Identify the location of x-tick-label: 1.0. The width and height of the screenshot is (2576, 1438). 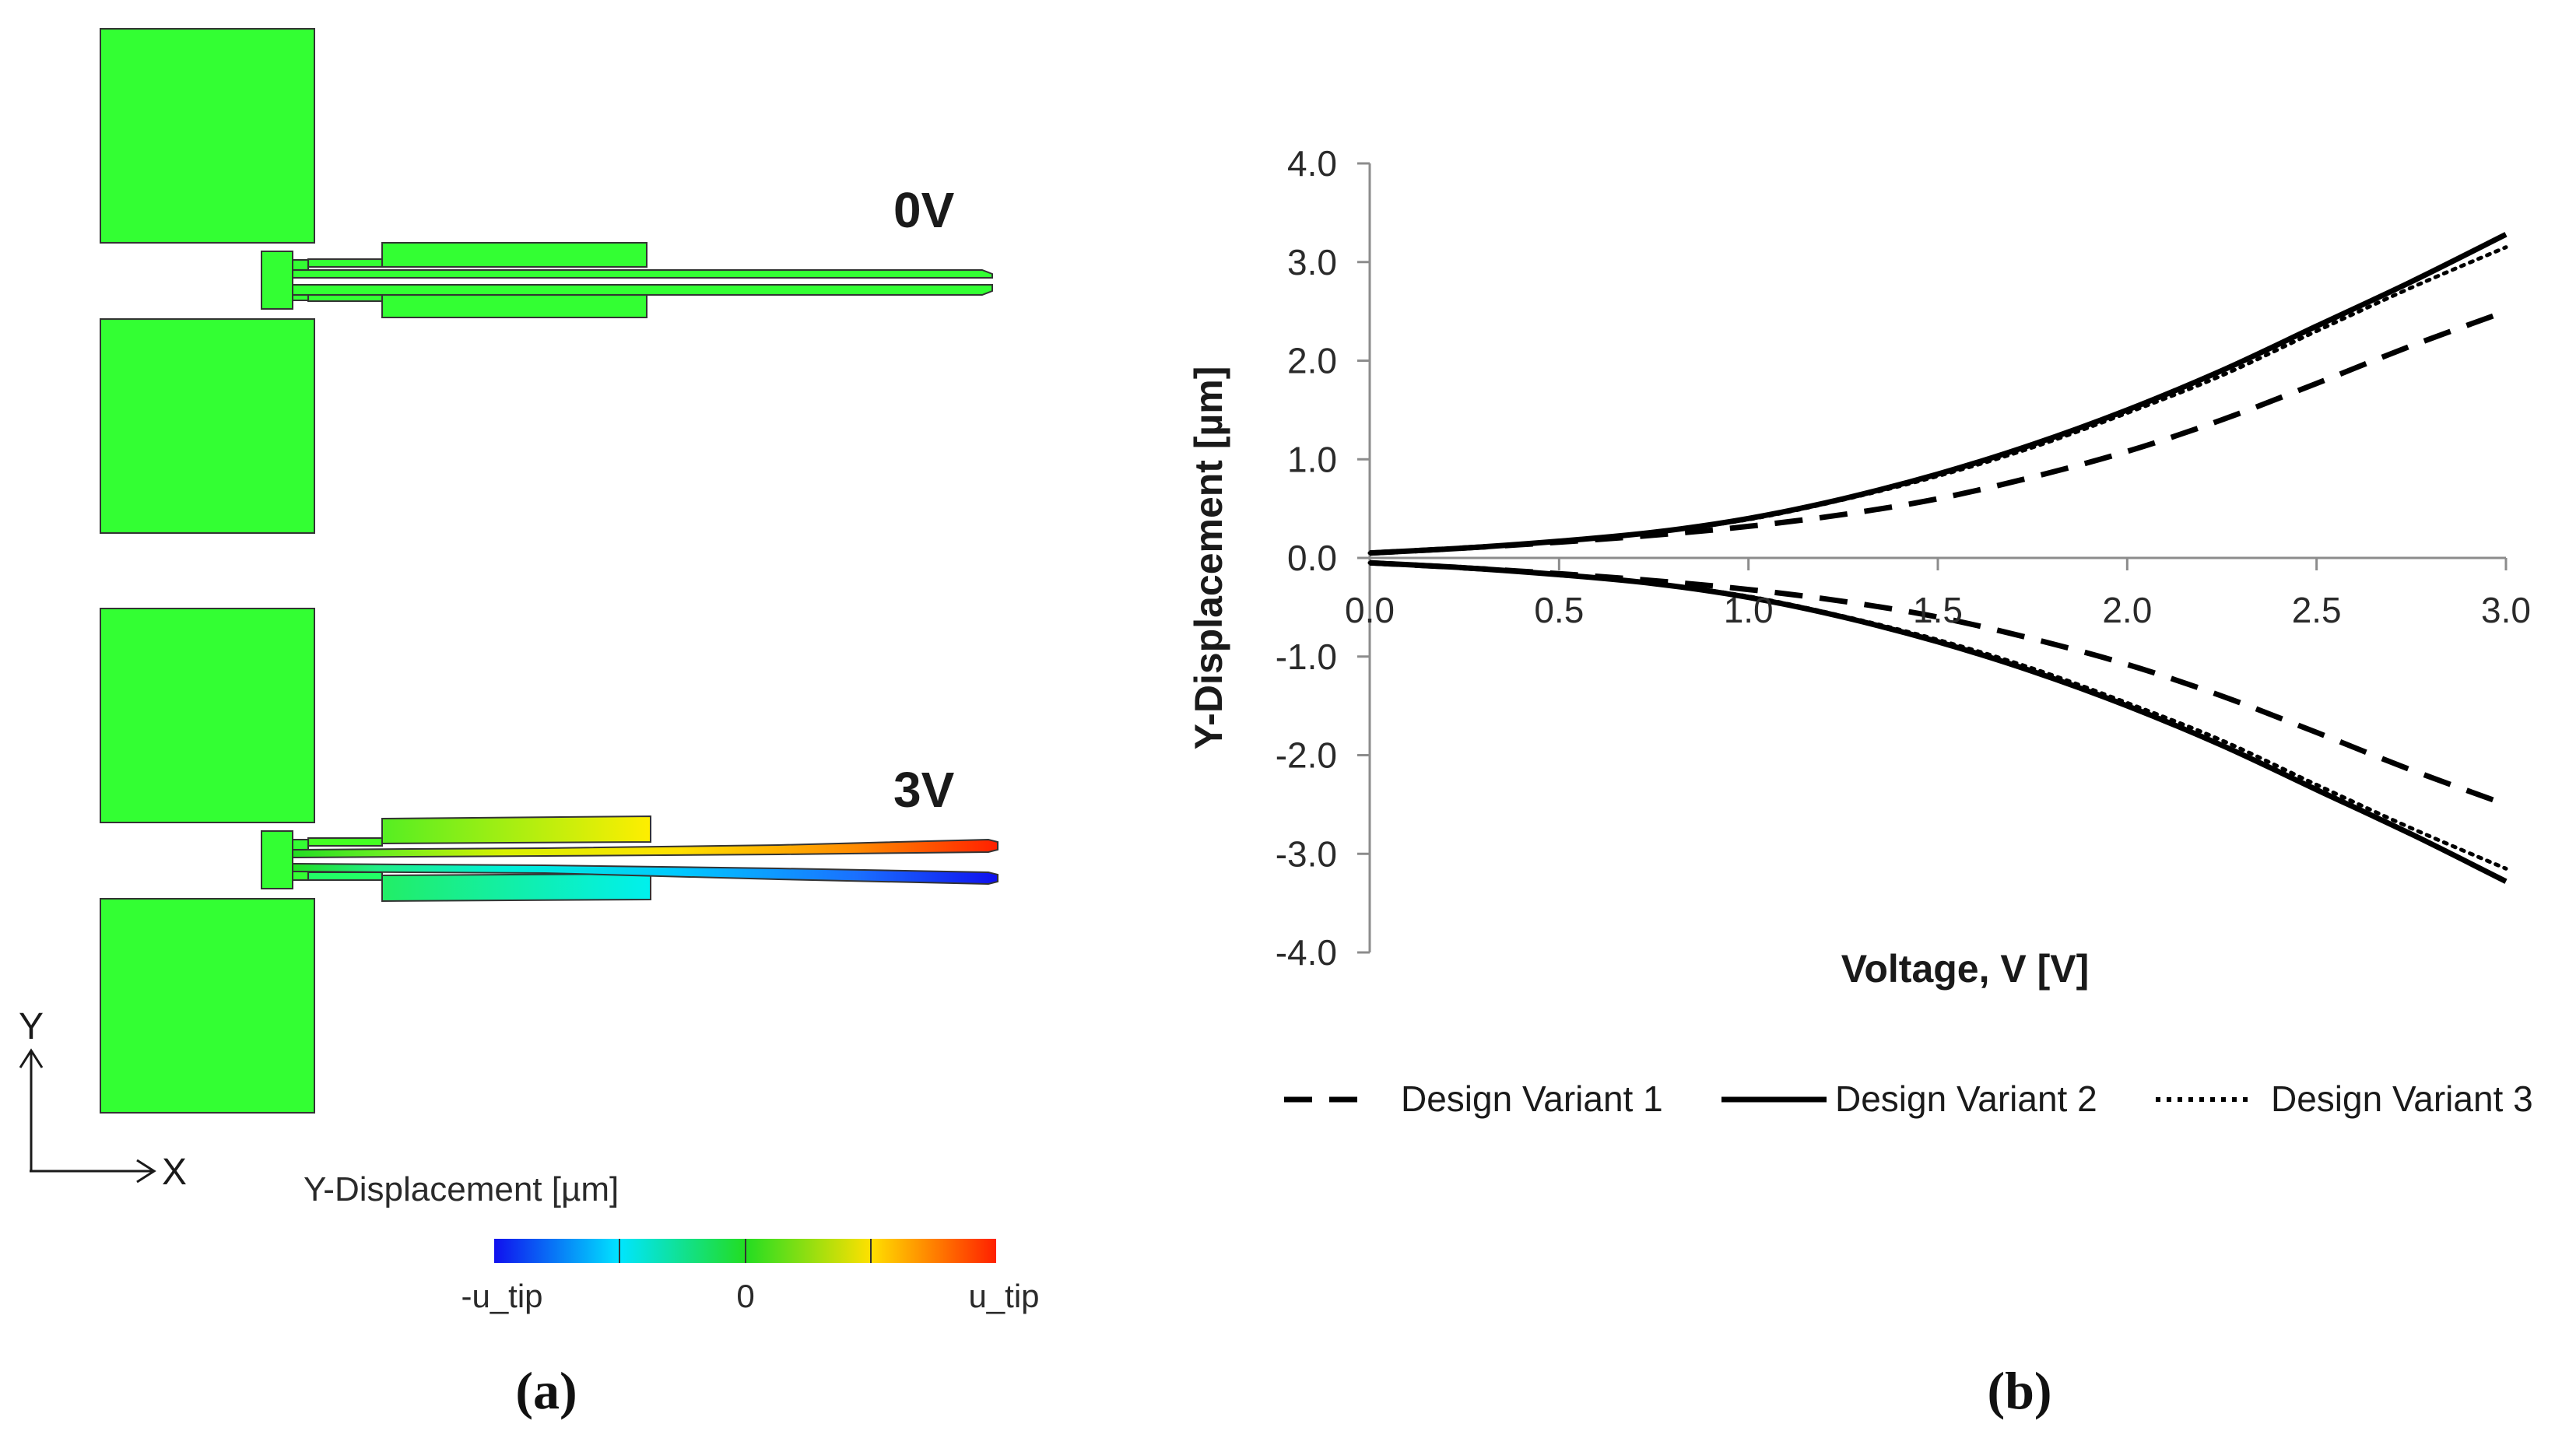
(1749, 610).